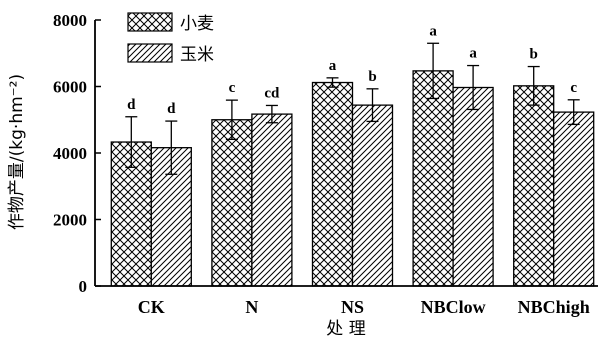 This screenshot has width=602, height=339. Describe the element at coordinates (352, 307) in the screenshot. I see `x-tick-label: NS` at that location.